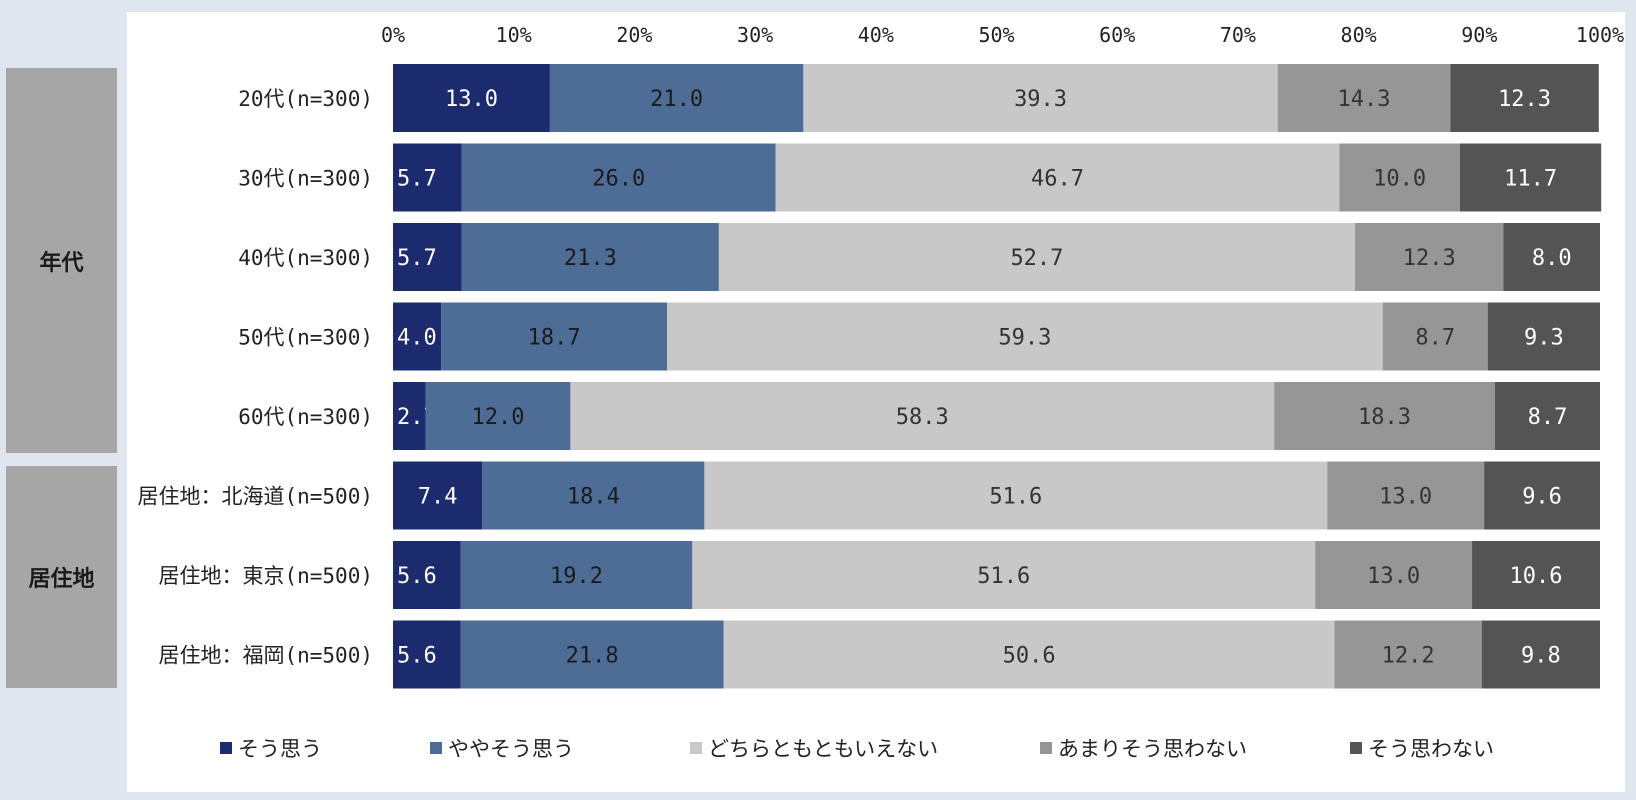  I want to click on data-label: 18.7, so click(554, 338).